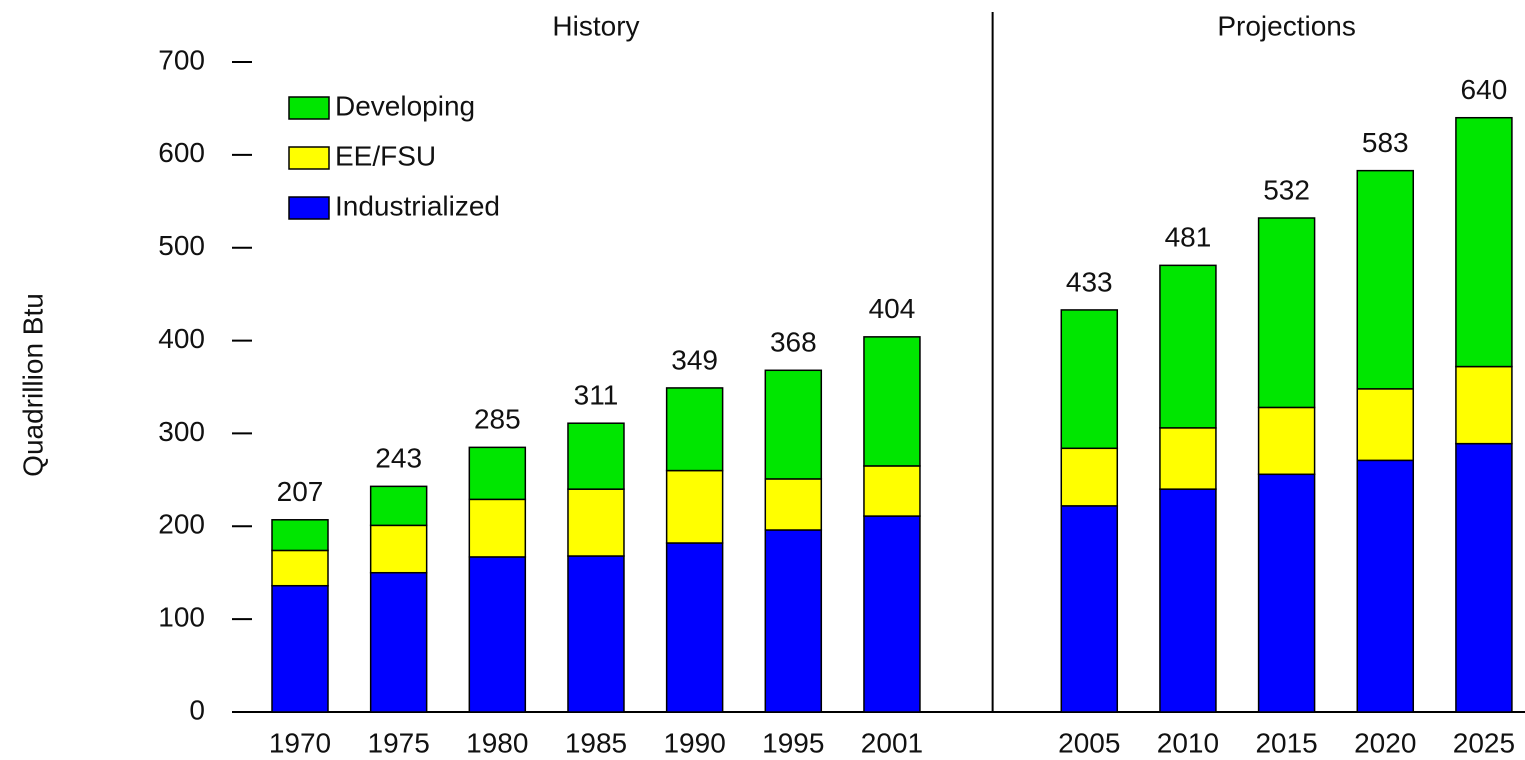 This screenshot has height=760, width=1525. Describe the element at coordinates (32, 385) in the screenshot. I see `y-axis-label: Quadrillion Btu` at that location.